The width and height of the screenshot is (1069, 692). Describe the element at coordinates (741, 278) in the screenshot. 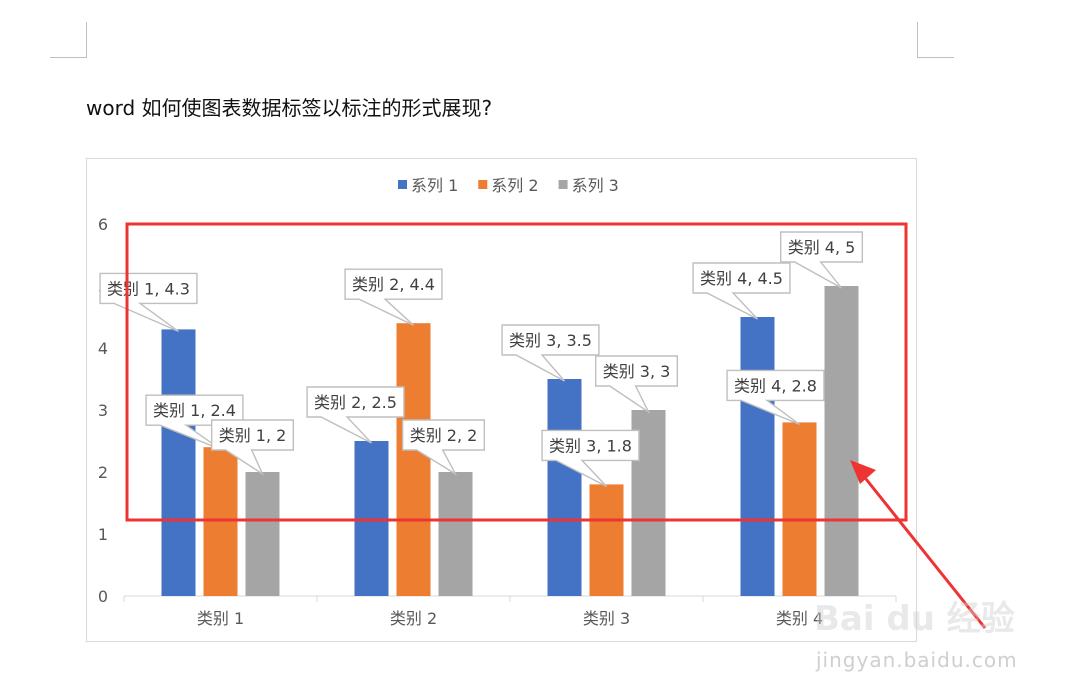

I see `data-label-text: 类别 4, 4.5` at that location.